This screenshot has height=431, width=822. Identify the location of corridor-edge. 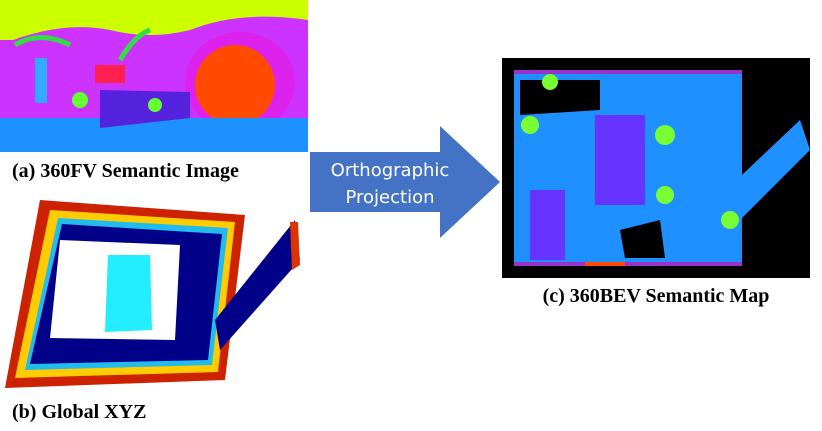
(295, 246).